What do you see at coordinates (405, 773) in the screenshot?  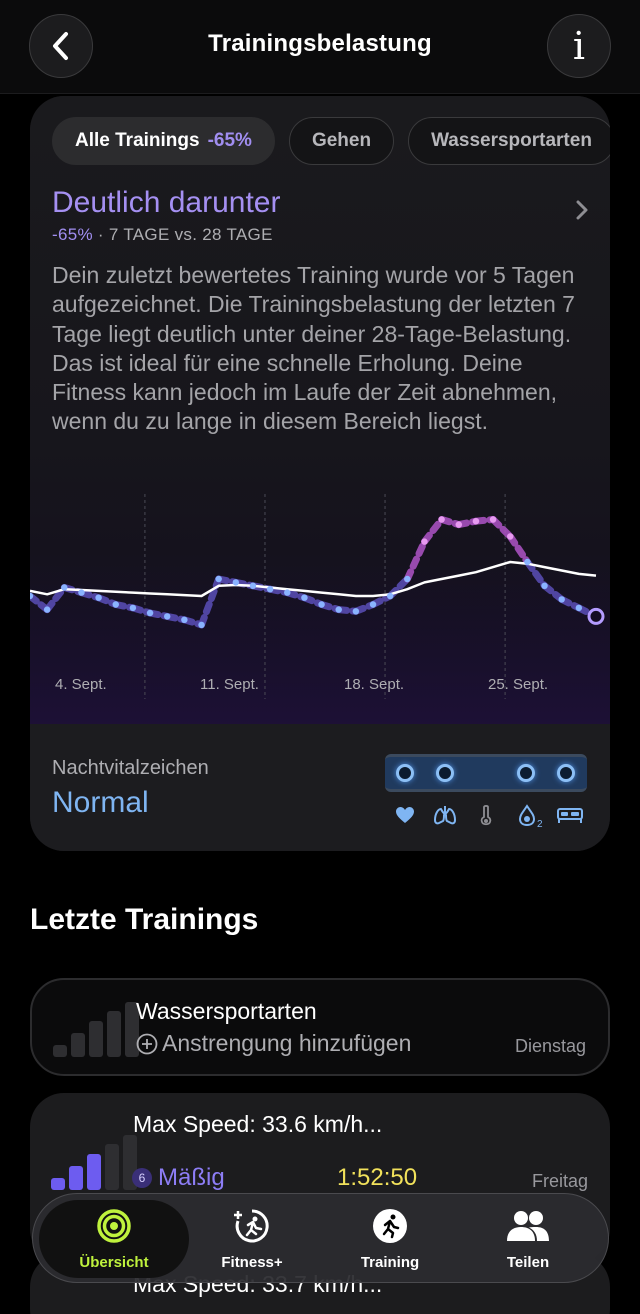 I see `vital-dot-heart` at bounding box center [405, 773].